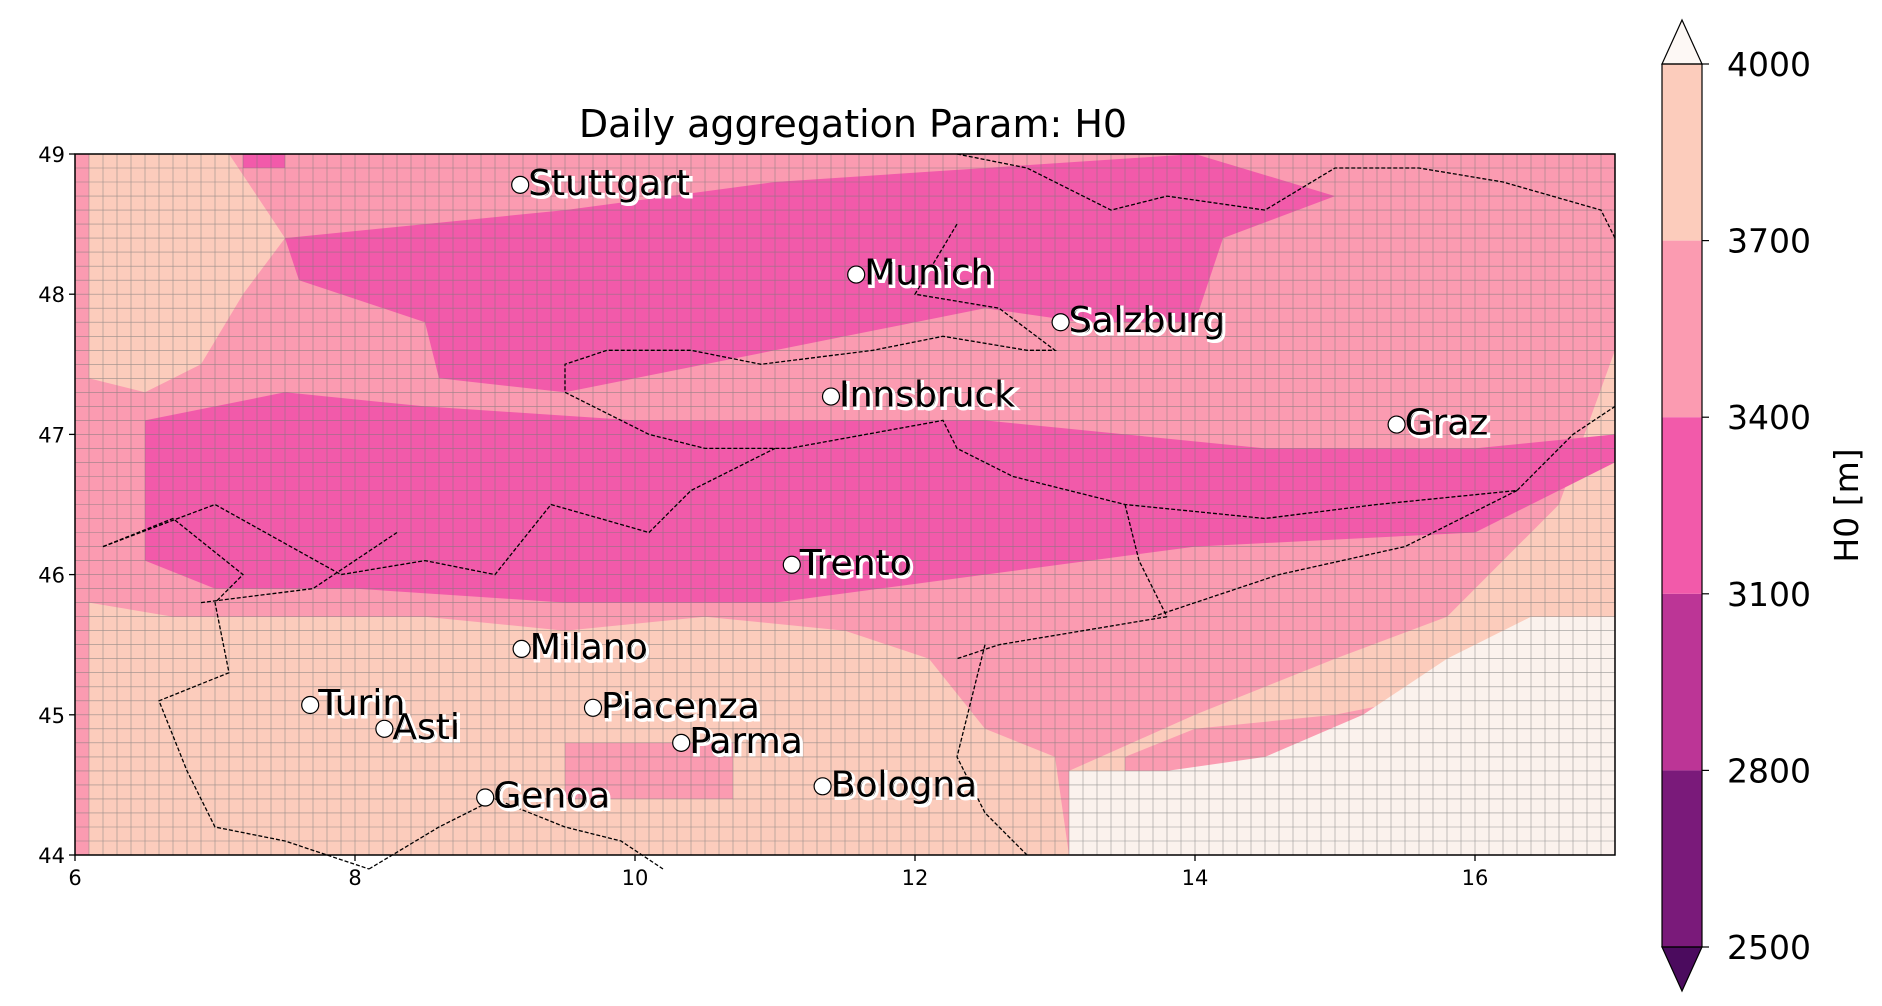 This screenshot has height=1006, width=1882. I want to click on x-tick-label: 16, so click(1475, 878).